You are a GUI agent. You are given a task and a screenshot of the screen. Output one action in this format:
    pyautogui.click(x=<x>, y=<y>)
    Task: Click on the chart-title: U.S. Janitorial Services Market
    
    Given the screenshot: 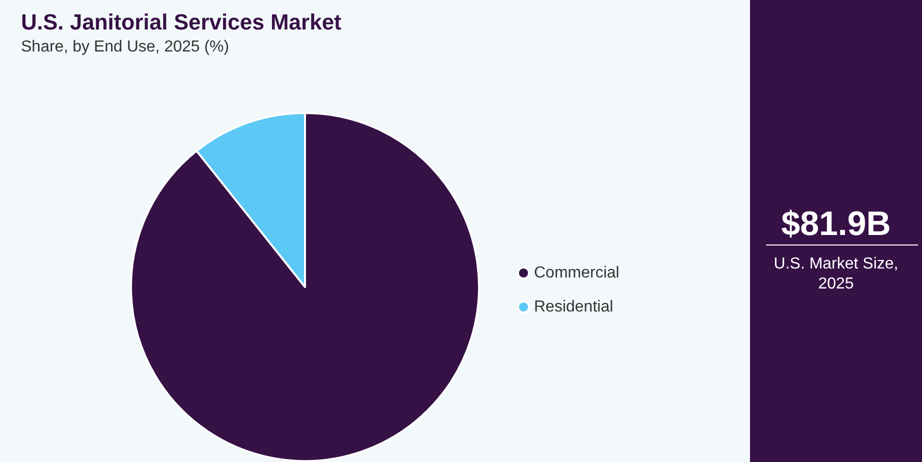 What is the action you would take?
    pyautogui.click(x=181, y=22)
    